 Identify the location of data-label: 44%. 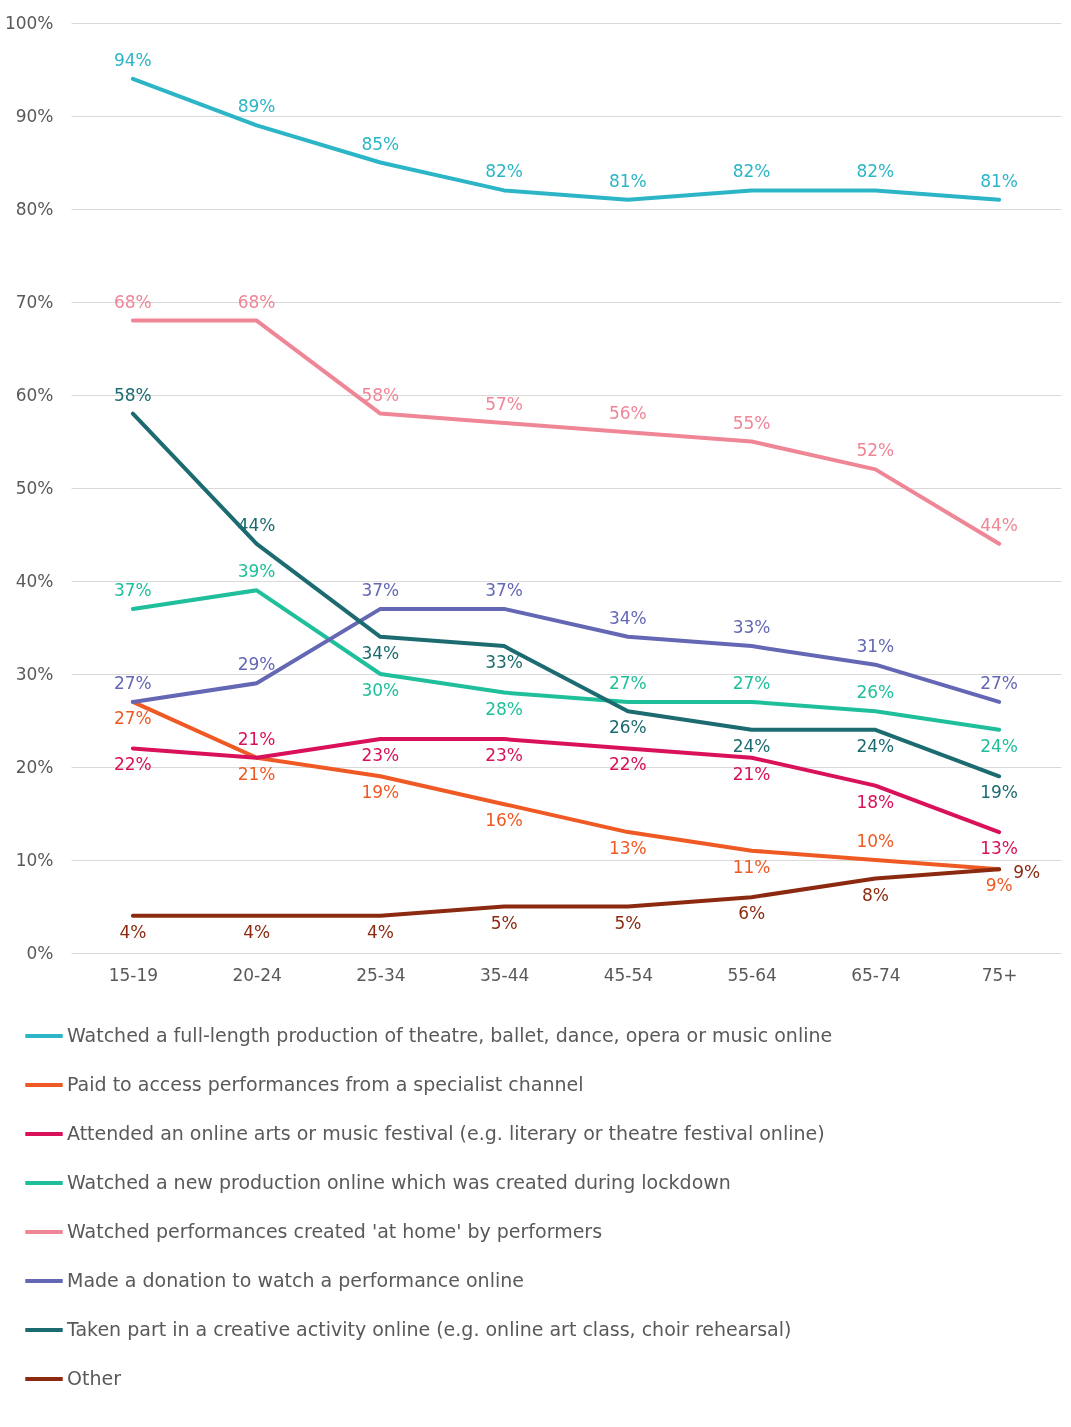
(999, 524).